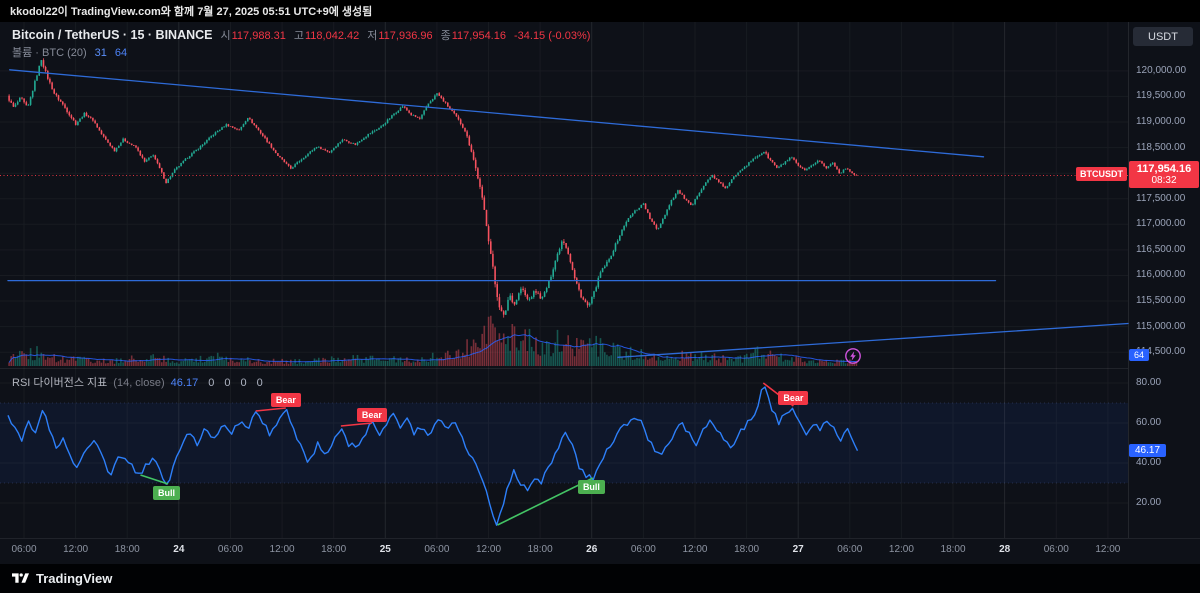  I want to click on open-value: 117,988.31, so click(258, 36).